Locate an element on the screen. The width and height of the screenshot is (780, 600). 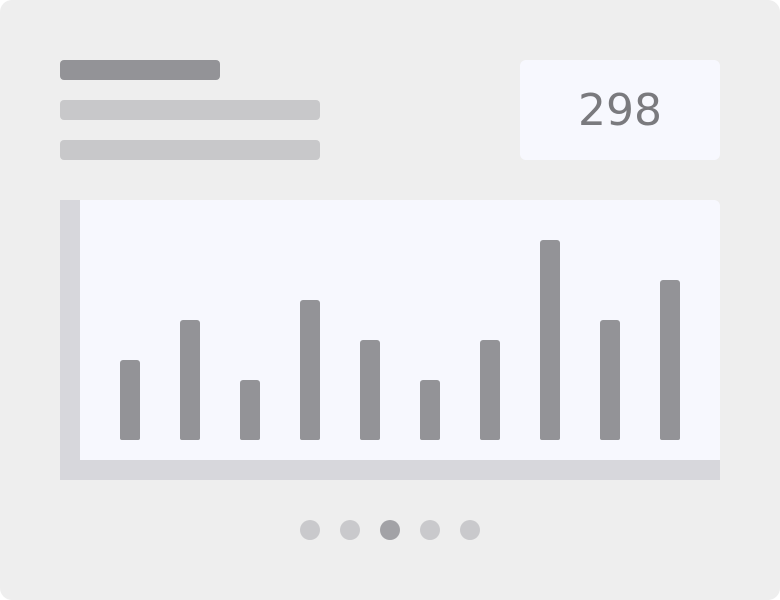
title-placeholder is located at coordinates (140, 70).